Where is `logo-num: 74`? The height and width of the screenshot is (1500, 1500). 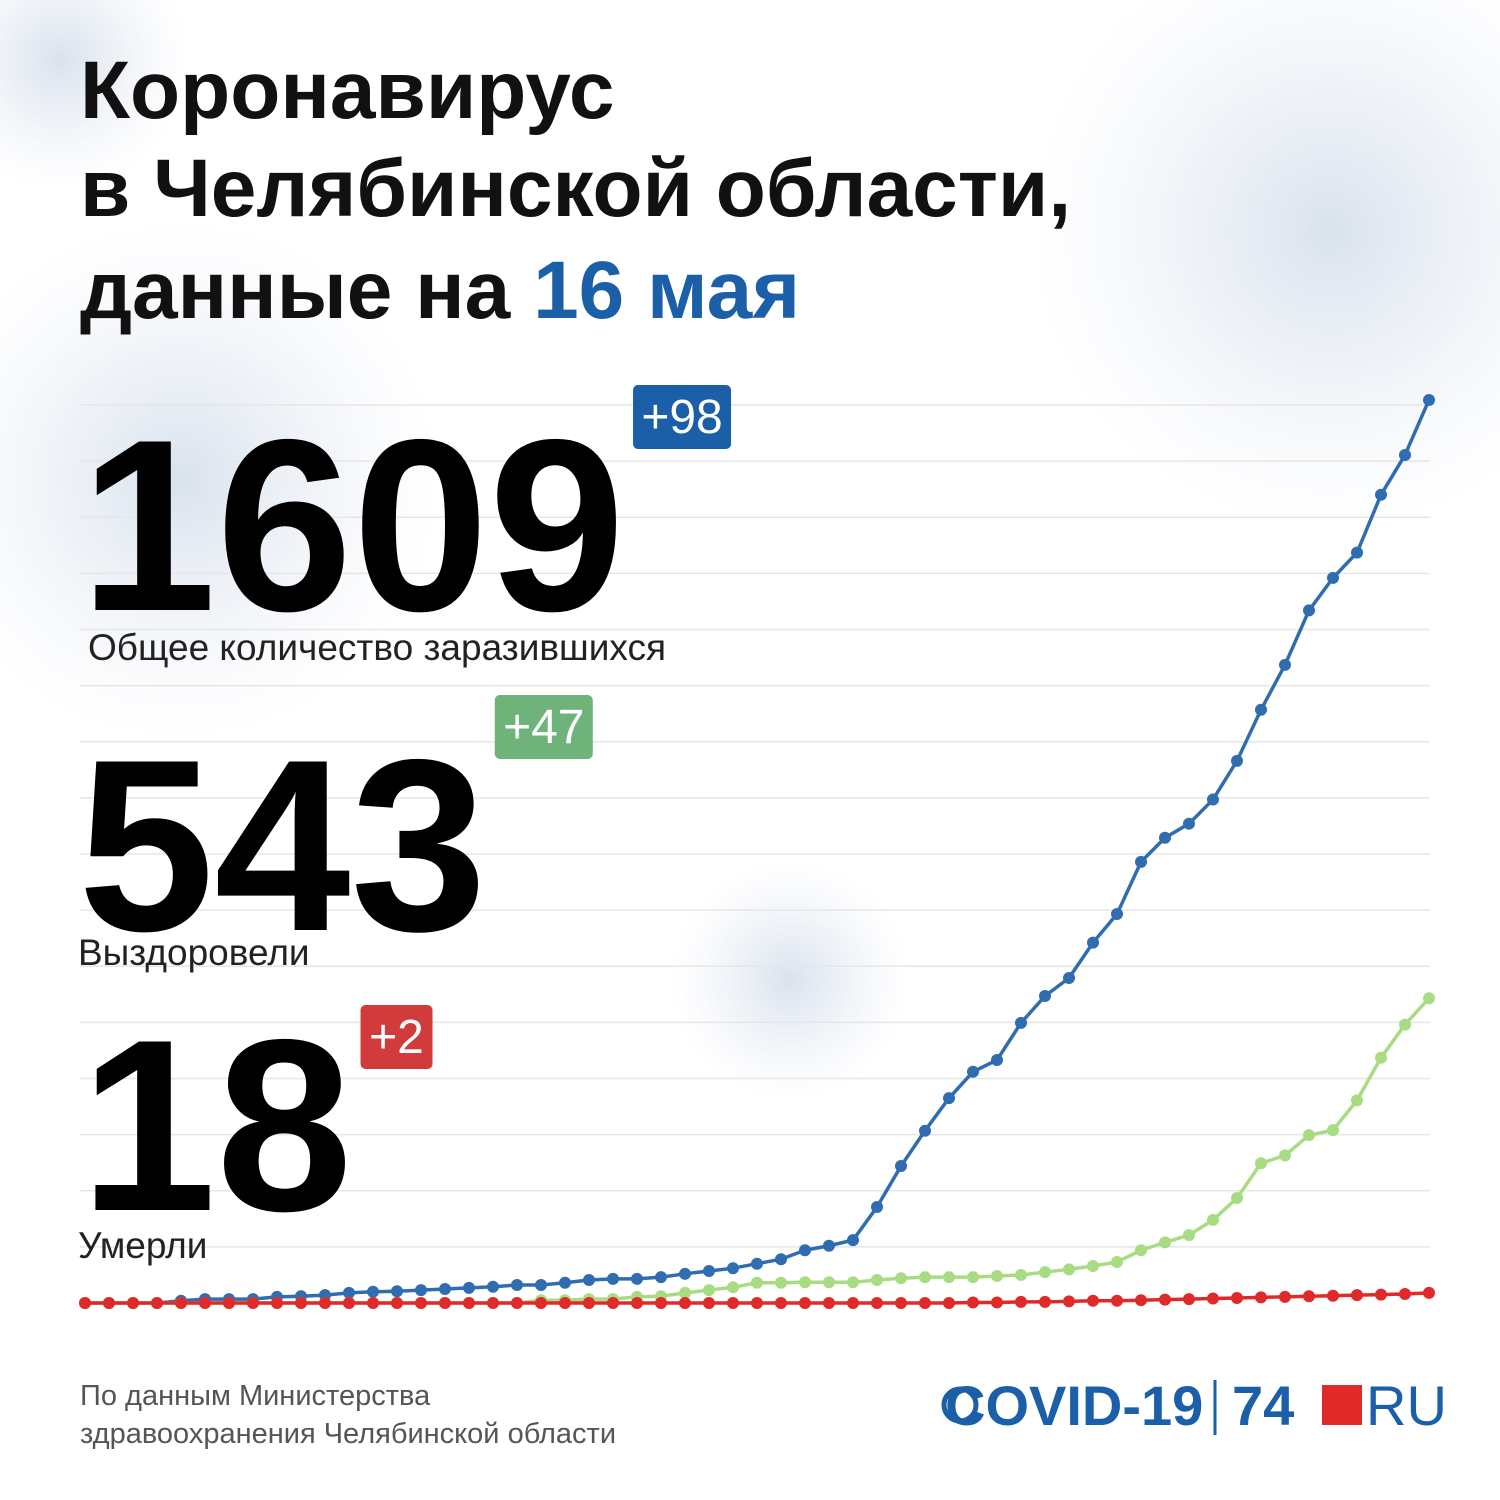 logo-num: 74 is located at coordinates (1263, 1405).